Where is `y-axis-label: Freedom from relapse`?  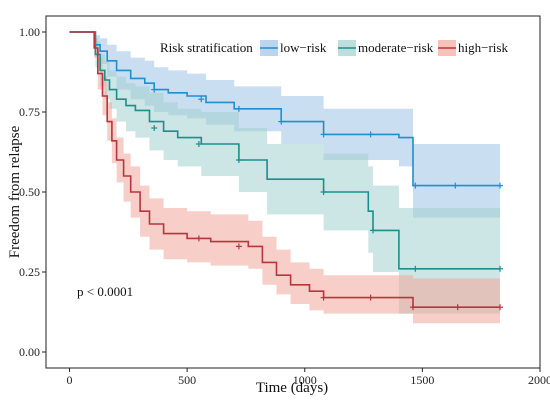
y-axis-label: Freedom from relapse is located at coordinates (15, 191).